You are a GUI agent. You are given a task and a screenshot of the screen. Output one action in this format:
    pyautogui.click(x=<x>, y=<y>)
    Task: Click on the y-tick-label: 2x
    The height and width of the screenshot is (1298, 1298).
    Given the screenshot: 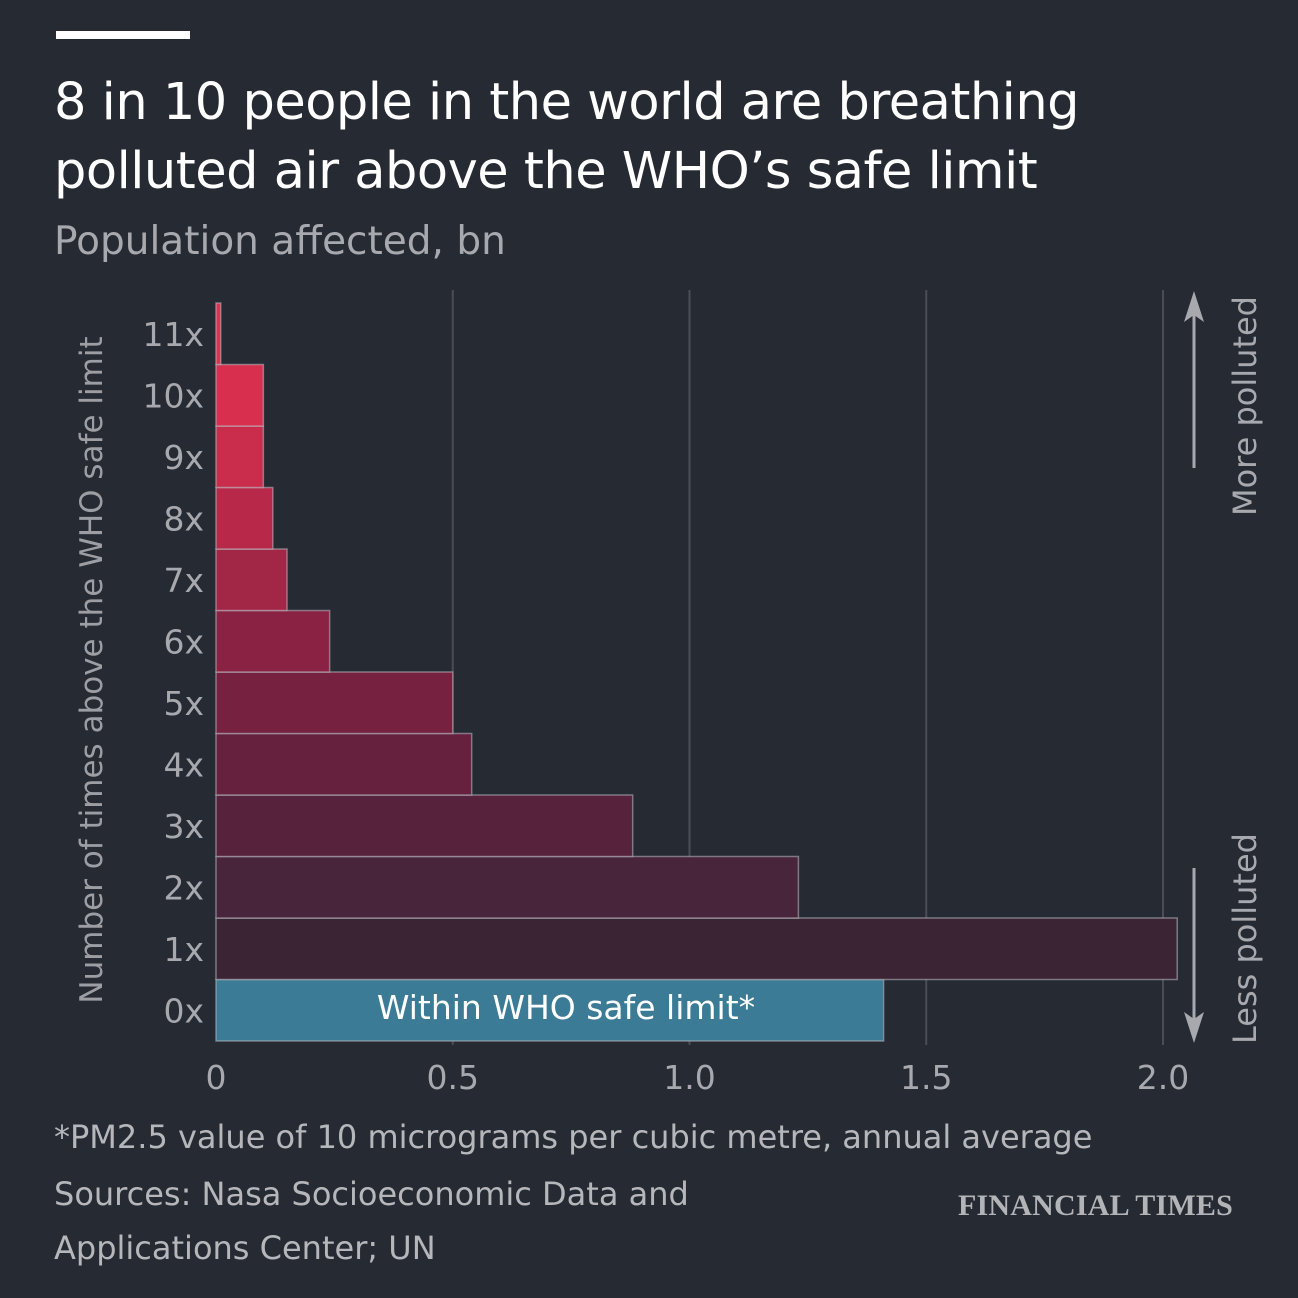 What is the action you would take?
    pyautogui.click(x=183, y=887)
    